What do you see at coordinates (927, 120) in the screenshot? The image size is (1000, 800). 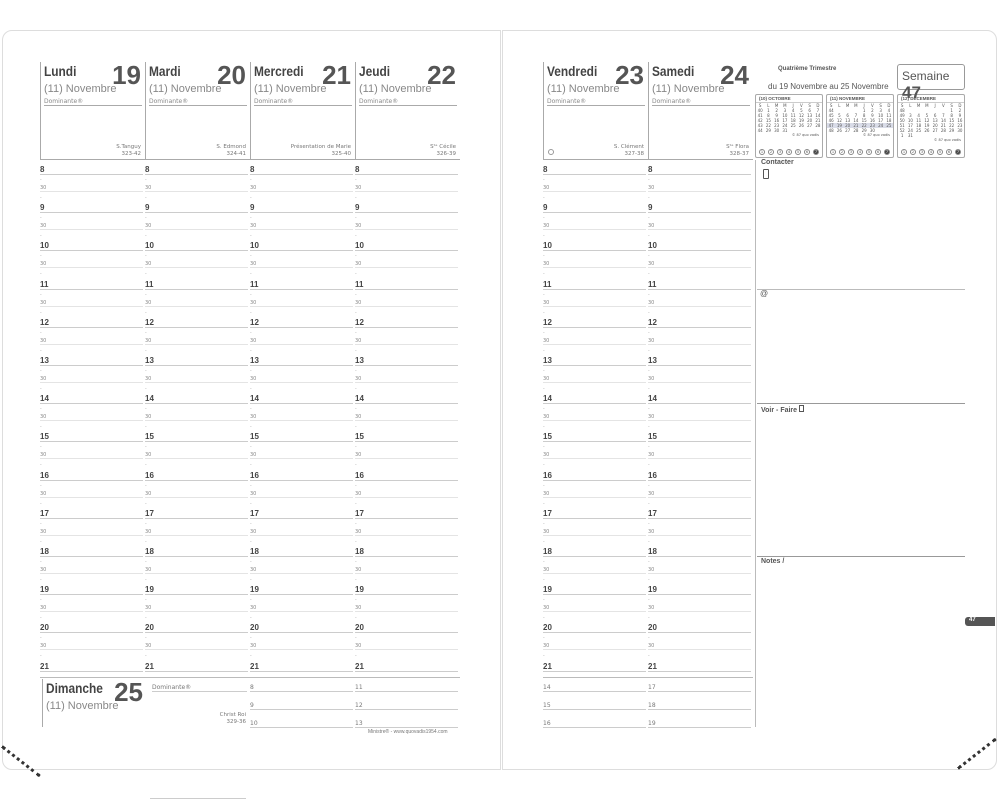 I see `calendar-day: 12` at bounding box center [927, 120].